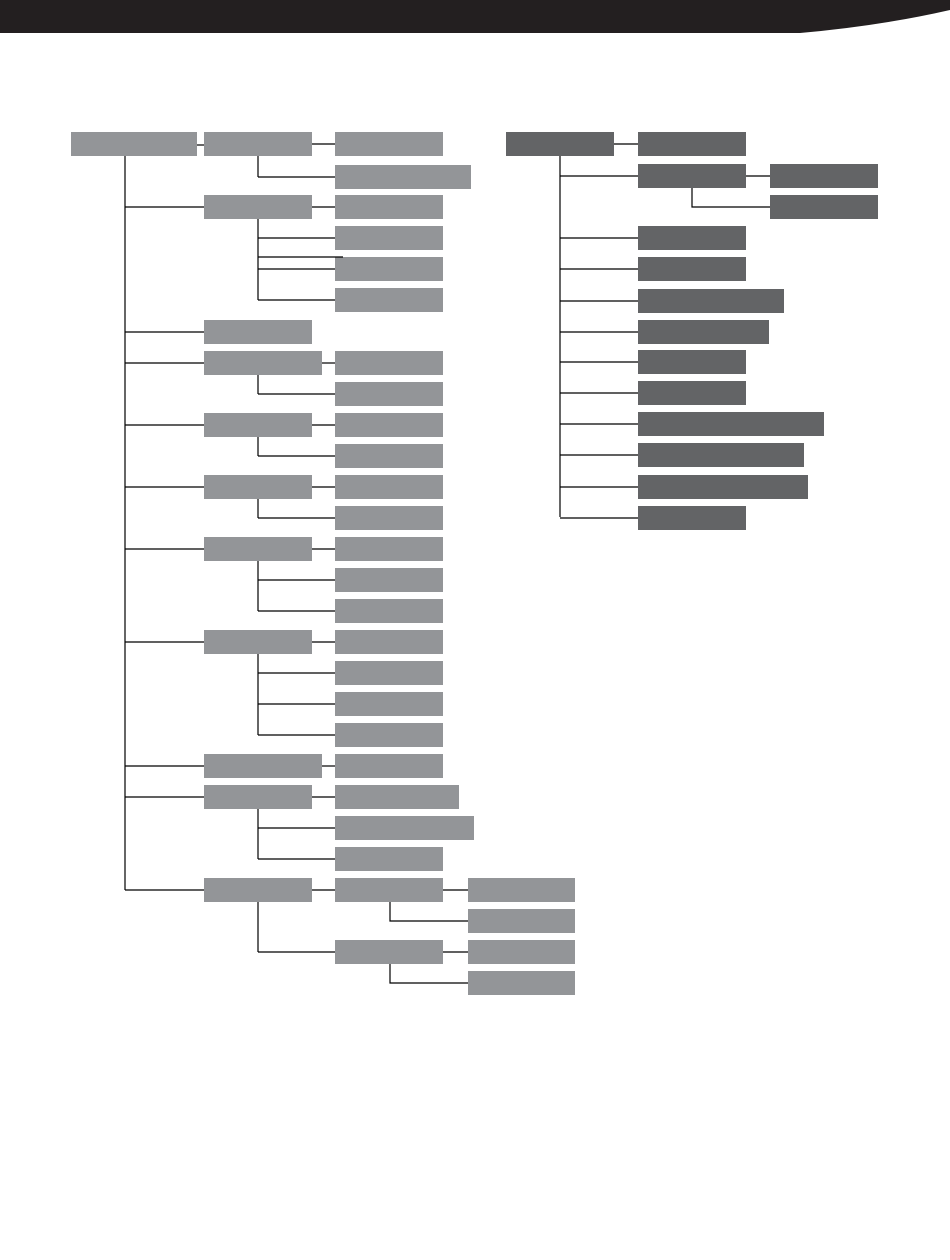  I want to click on right-root-box, so click(560, 144).